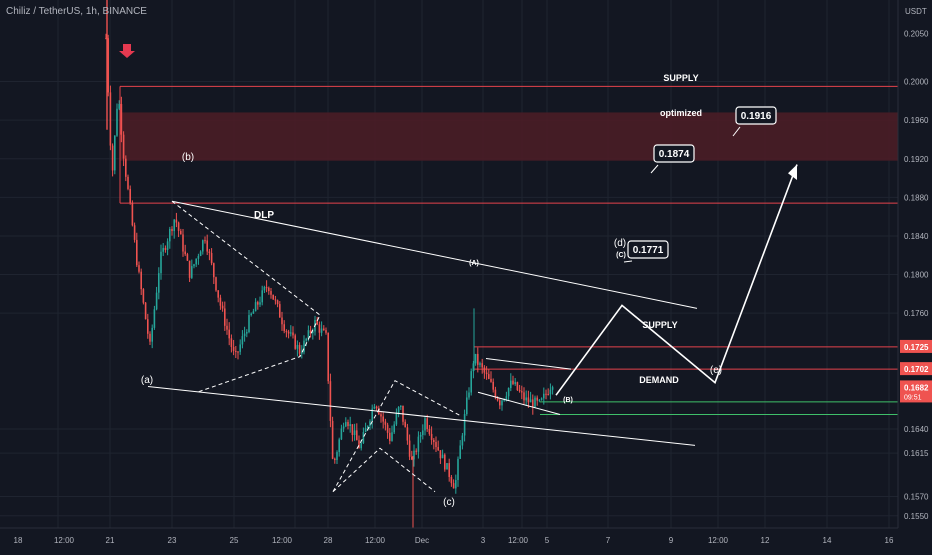  What do you see at coordinates (916, 516) in the screenshot?
I see `price-tick: 0.1550` at bounding box center [916, 516].